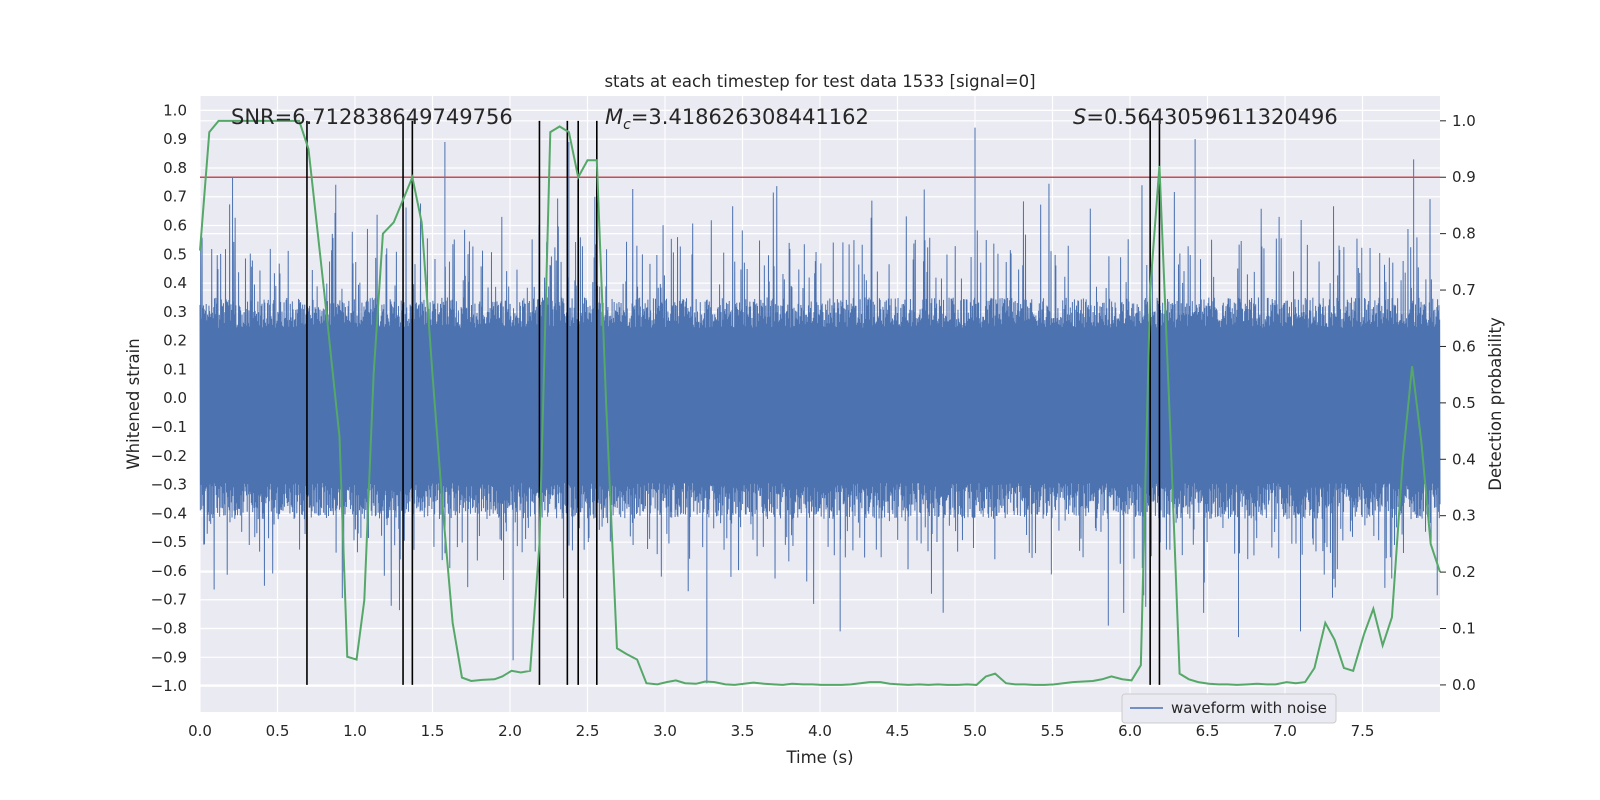  Describe the element at coordinates (175, 398) in the screenshot. I see `y-tick-label: 0.0` at that location.